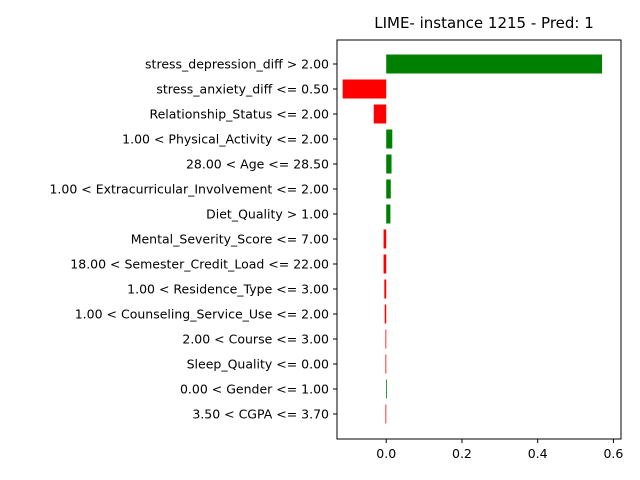 This screenshot has height=480, width=640. What do you see at coordinates (260, 414) in the screenshot?
I see `y-tick-label-14: 3.50 < CGPA <= 3.70` at bounding box center [260, 414].